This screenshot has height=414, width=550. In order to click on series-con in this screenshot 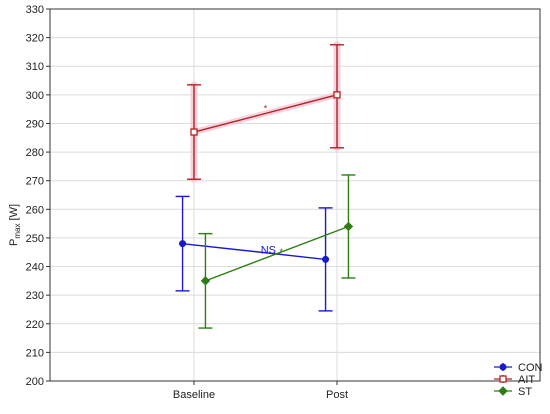, I will do `click(254, 253)`.